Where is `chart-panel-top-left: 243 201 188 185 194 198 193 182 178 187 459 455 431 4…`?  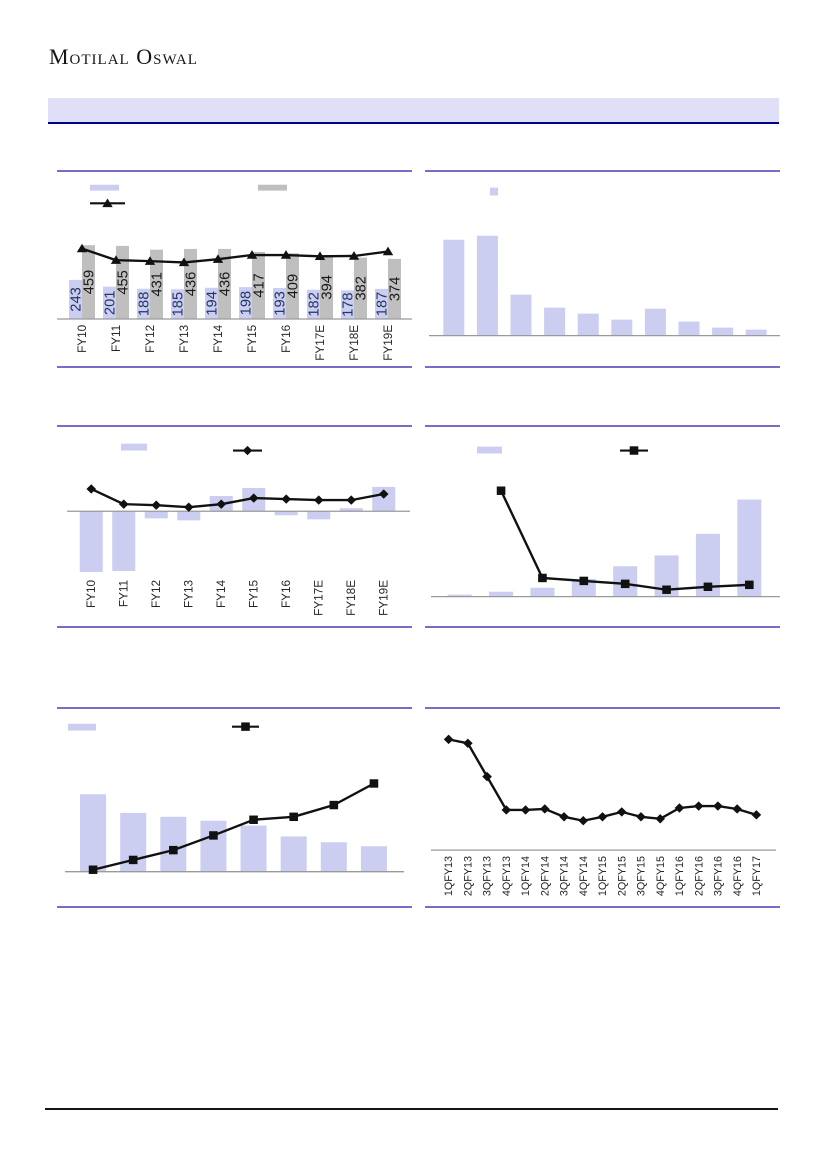
chart-panel-top-left: 243 201 188 185 194 198 193 182 178 187 459 455 431 4… is located at coordinates (234, 269).